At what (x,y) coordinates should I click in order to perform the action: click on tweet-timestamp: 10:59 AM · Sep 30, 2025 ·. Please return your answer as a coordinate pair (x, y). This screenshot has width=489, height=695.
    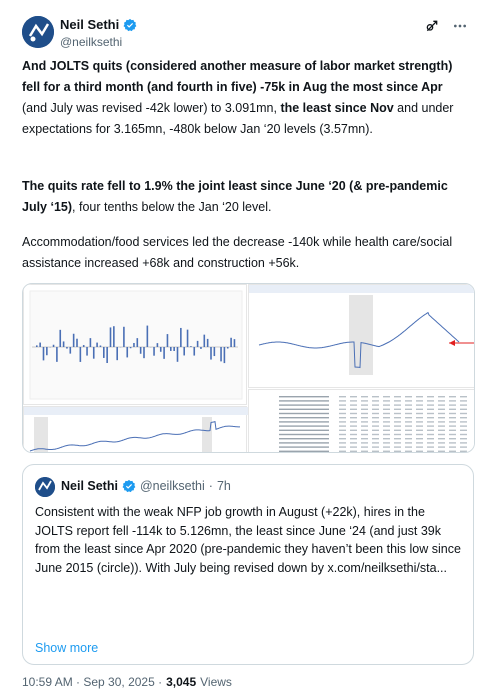
    Looking at the image, I should click on (92, 682).